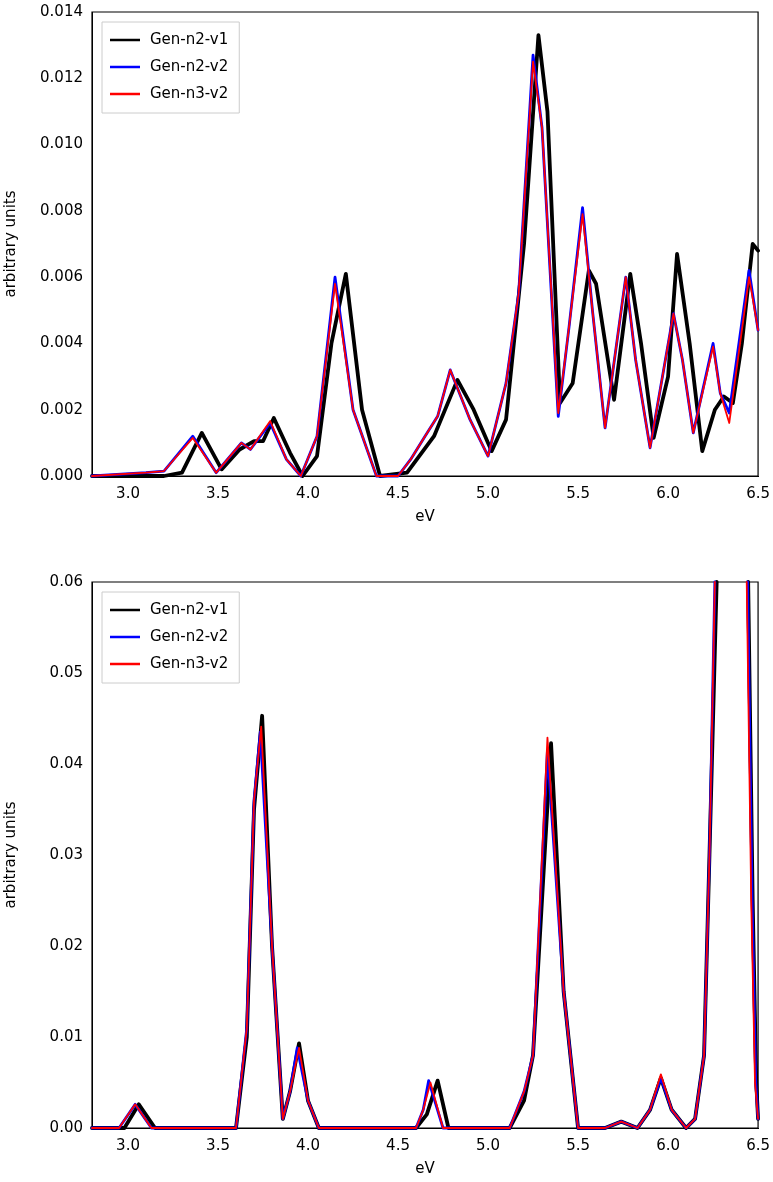  What do you see at coordinates (61, 77) in the screenshot?
I see `y-tick-label: 0.012` at bounding box center [61, 77].